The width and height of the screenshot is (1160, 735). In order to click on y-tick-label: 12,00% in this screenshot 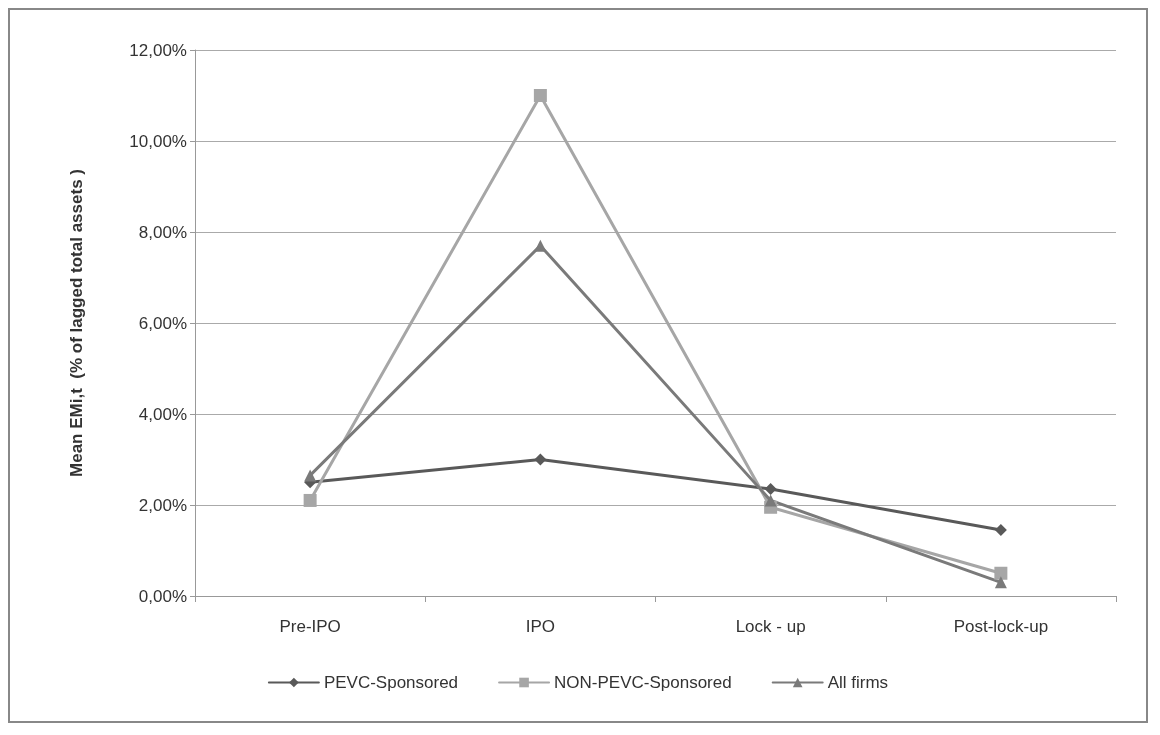, I will do `click(158, 50)`.